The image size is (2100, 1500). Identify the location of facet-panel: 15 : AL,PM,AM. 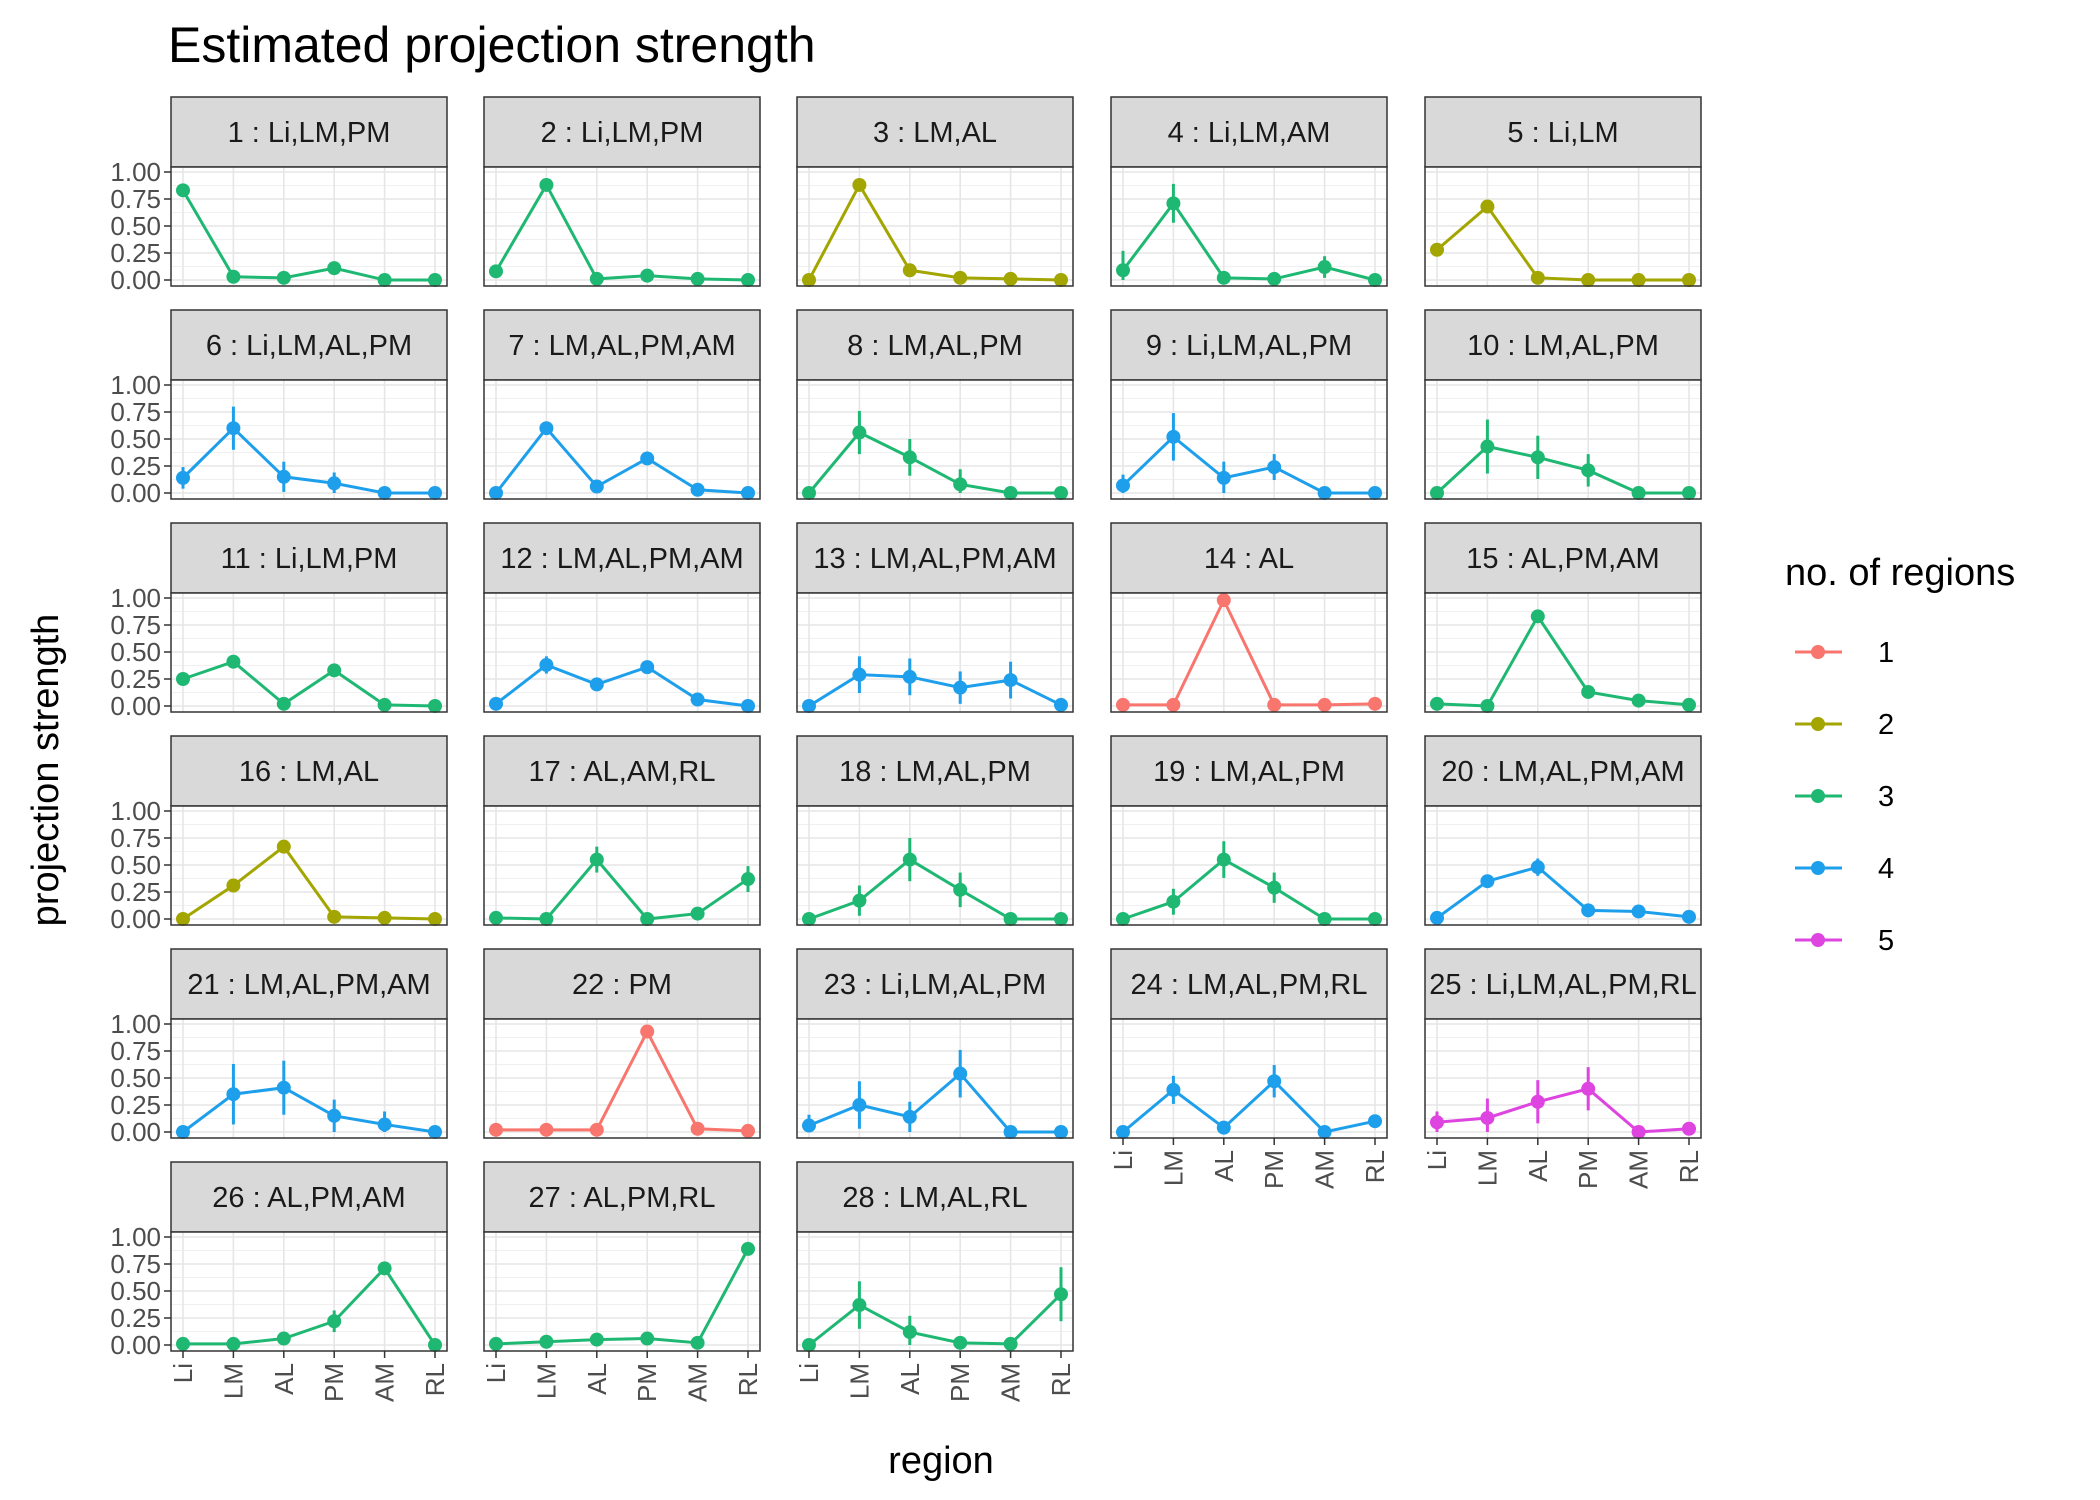
(1563, 617).